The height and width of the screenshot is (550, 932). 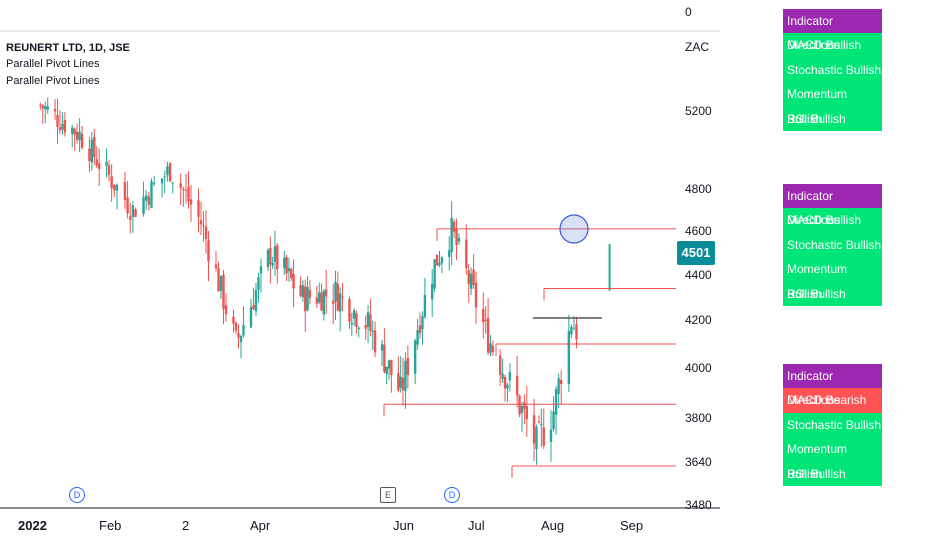 What do you see at coordinates (698, 111) in the screenshot?
I see `price-tick: 5200` at bounding box center [698, 111].